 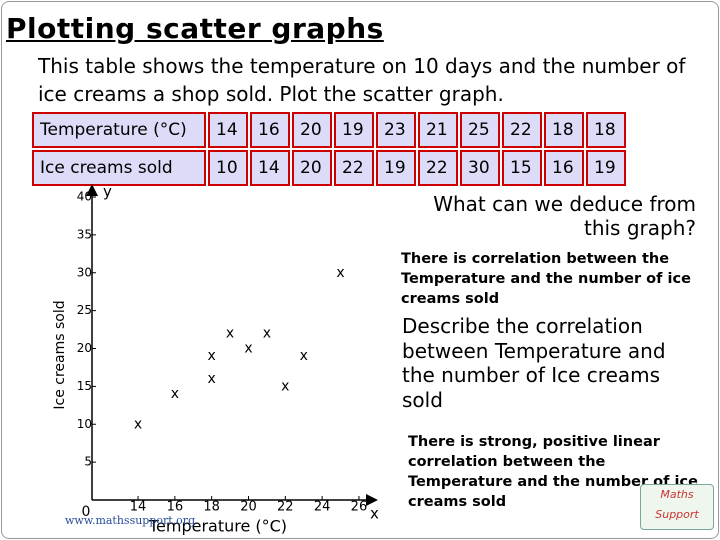 What do you see at coordinates (119, 168) in the screenshot?
I see `row-header: Ice creams sold` at bounding box center [119, 168].